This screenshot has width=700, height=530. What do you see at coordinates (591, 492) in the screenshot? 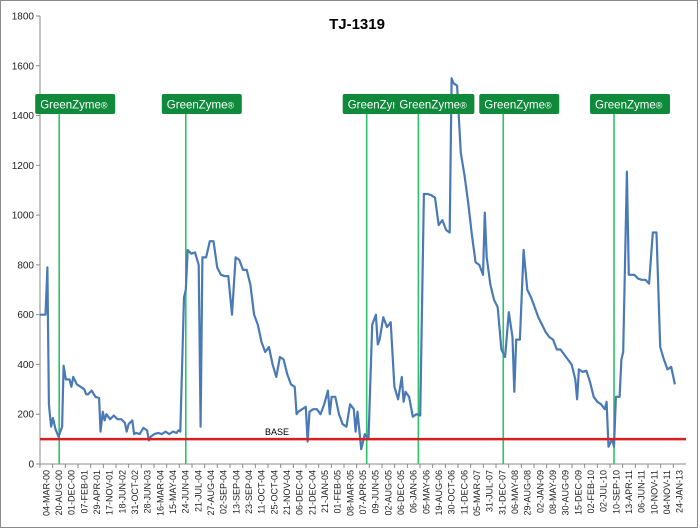
I see `x-tick-label: 02-FEB-10` at bounding box center [591, 492].